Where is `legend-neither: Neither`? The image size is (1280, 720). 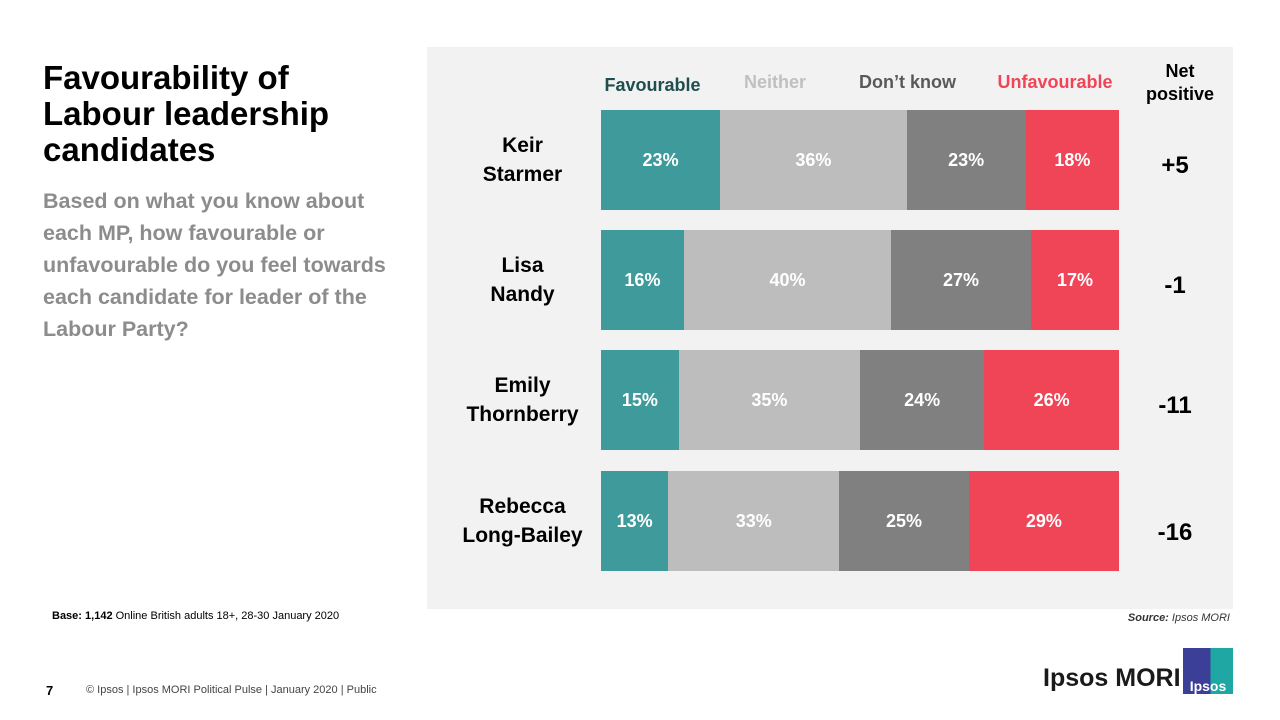 legend-neither: Neither is located at coordinates (774, 82).